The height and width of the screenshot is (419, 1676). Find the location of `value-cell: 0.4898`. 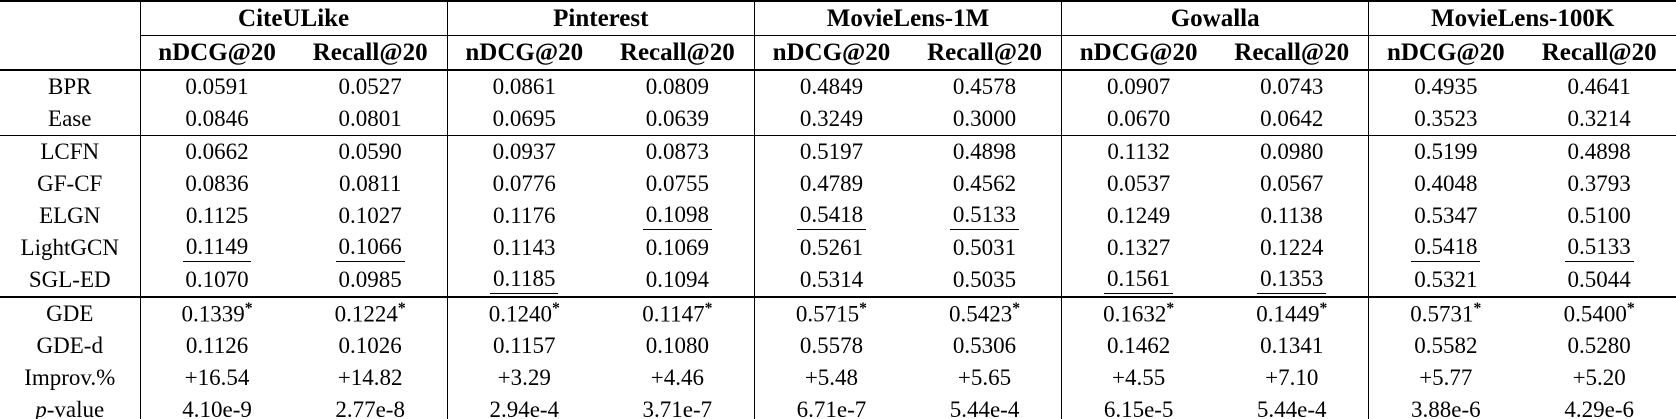

value-cell: 0.4898 is located at coordinates (1599, 151).